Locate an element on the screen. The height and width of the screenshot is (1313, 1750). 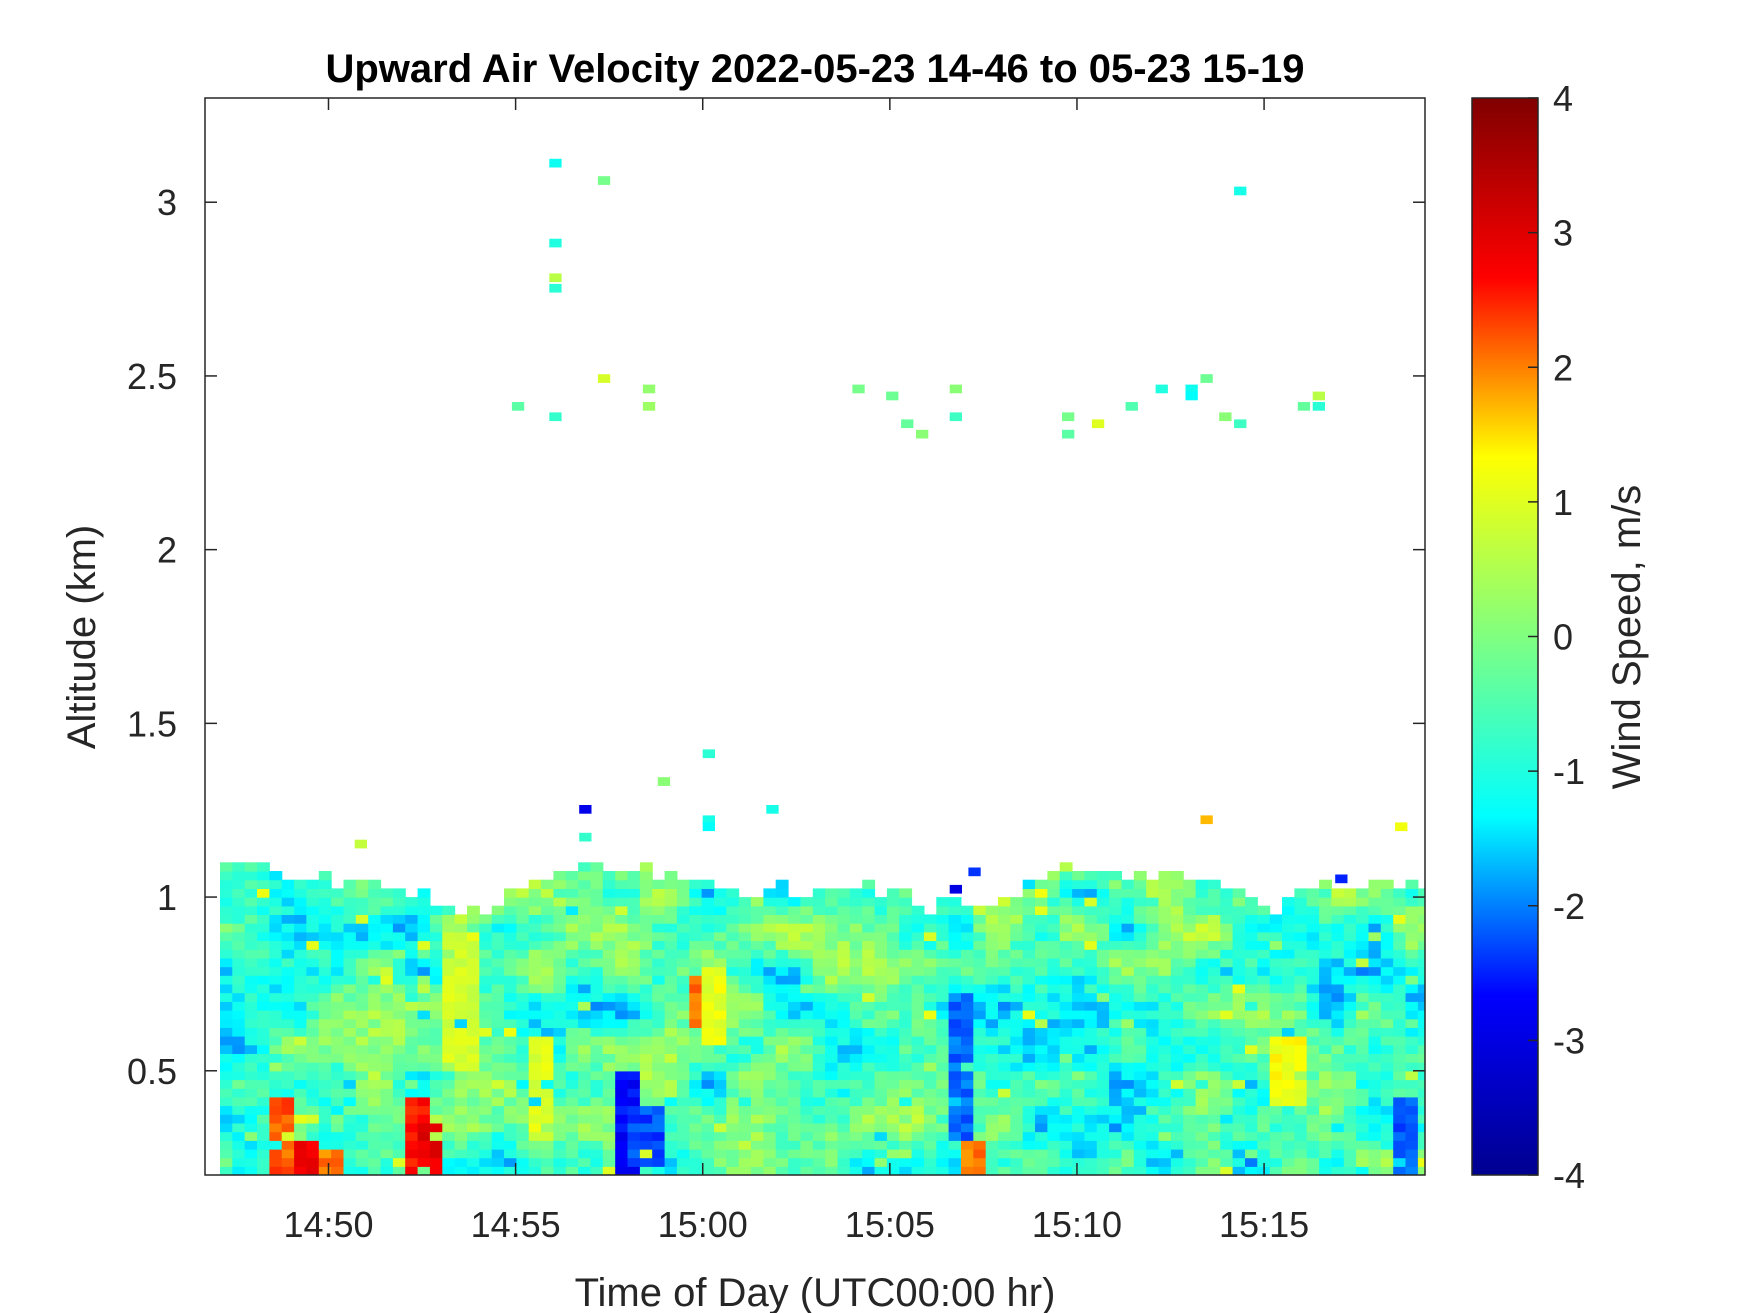
y-tick-label: 0.5 is located at coordinates (152, 1071).